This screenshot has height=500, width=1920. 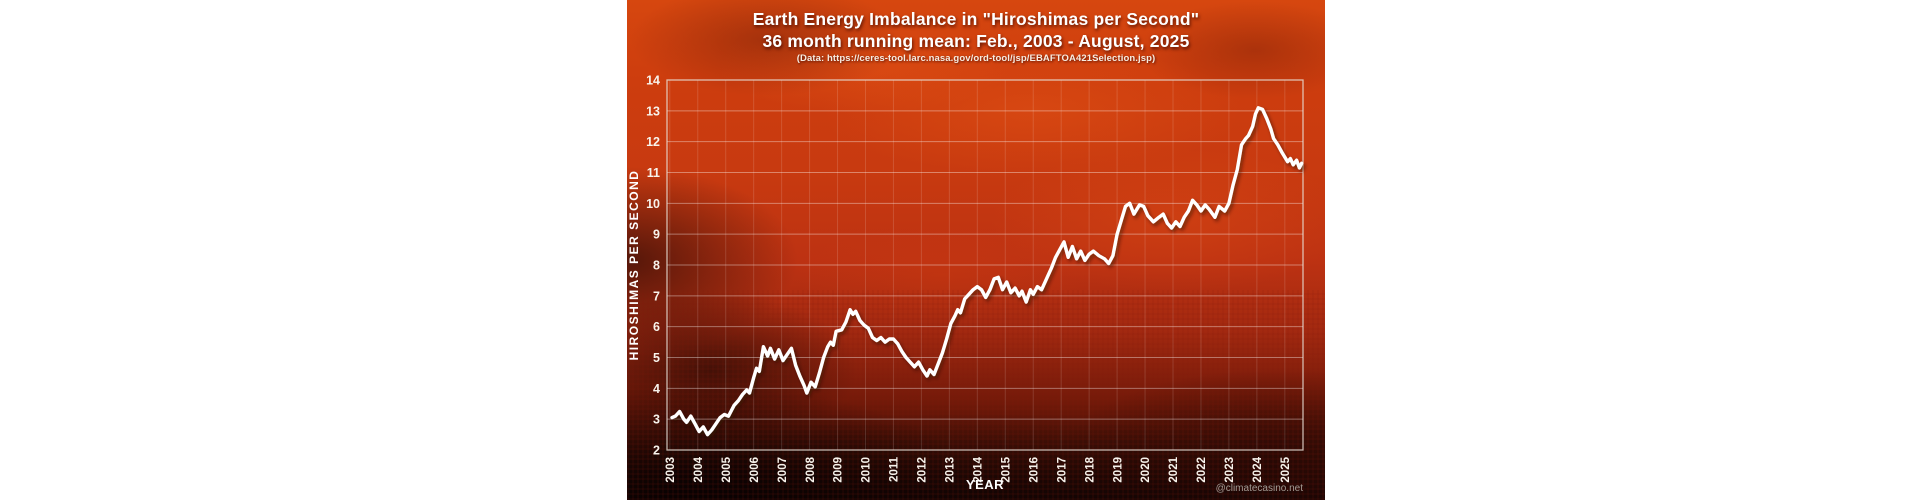 What do you see at coordinates (656, 420) in the screenshot?
I see `y-tick-label: 3` at bounding box center [656, 420].